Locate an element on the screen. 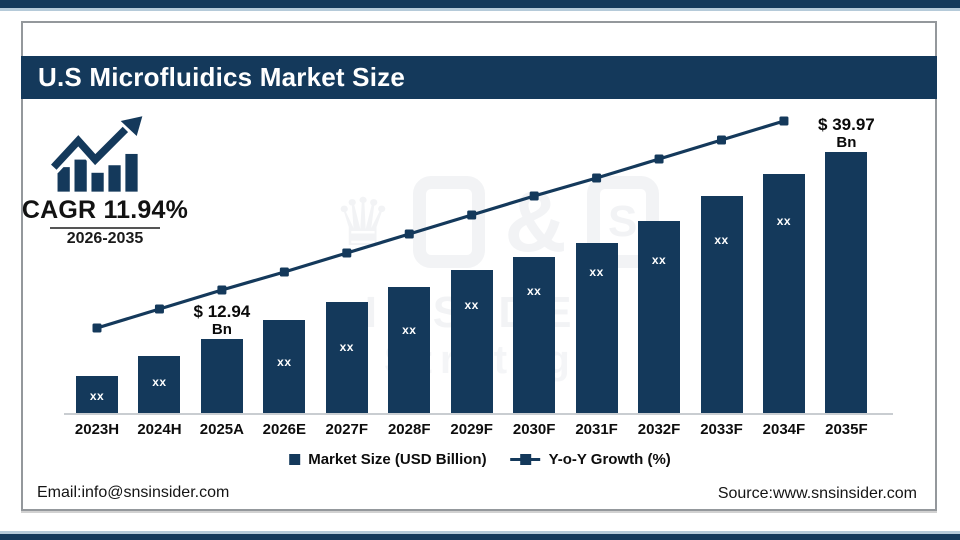 The image size is (960, 540). x-tick-2027F: 2027F is located at coordinates (347, 429).